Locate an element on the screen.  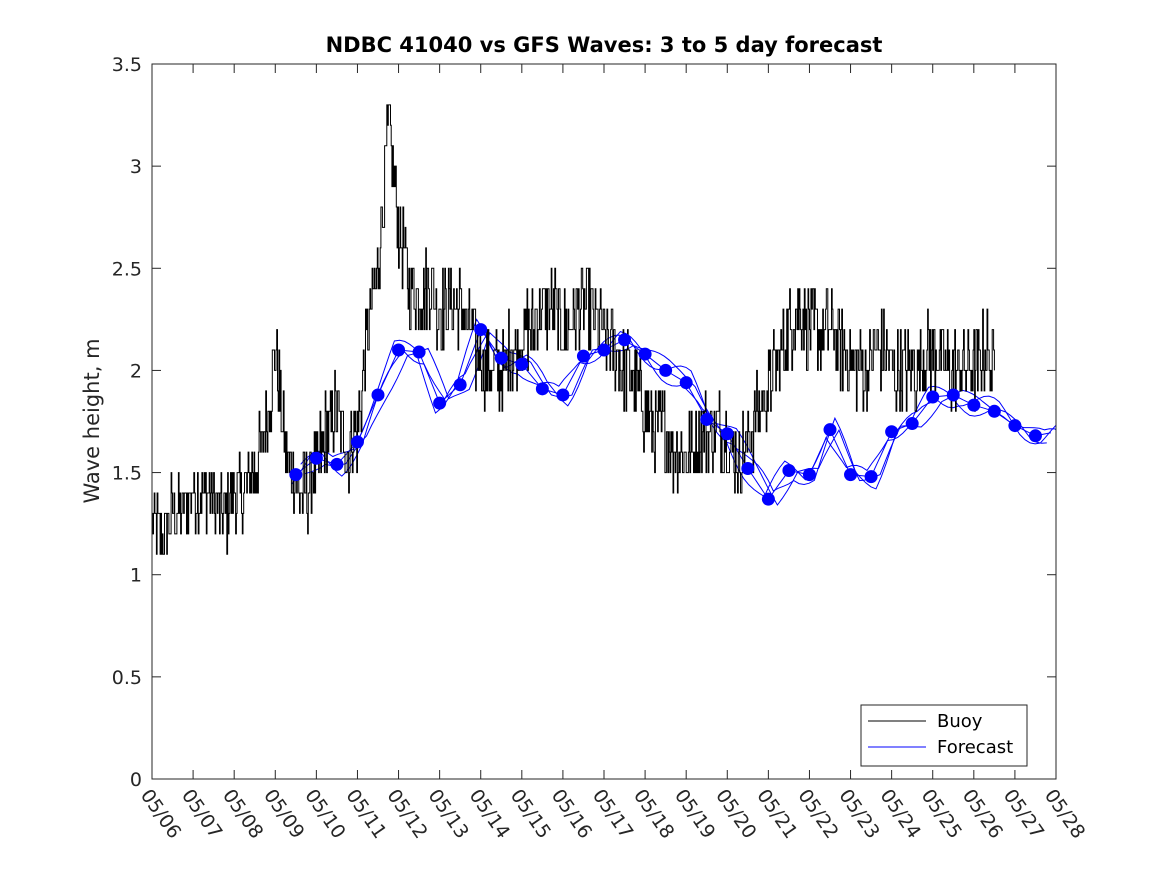
legend-buoy-label: Buoy is located at coordinates (960, 721).